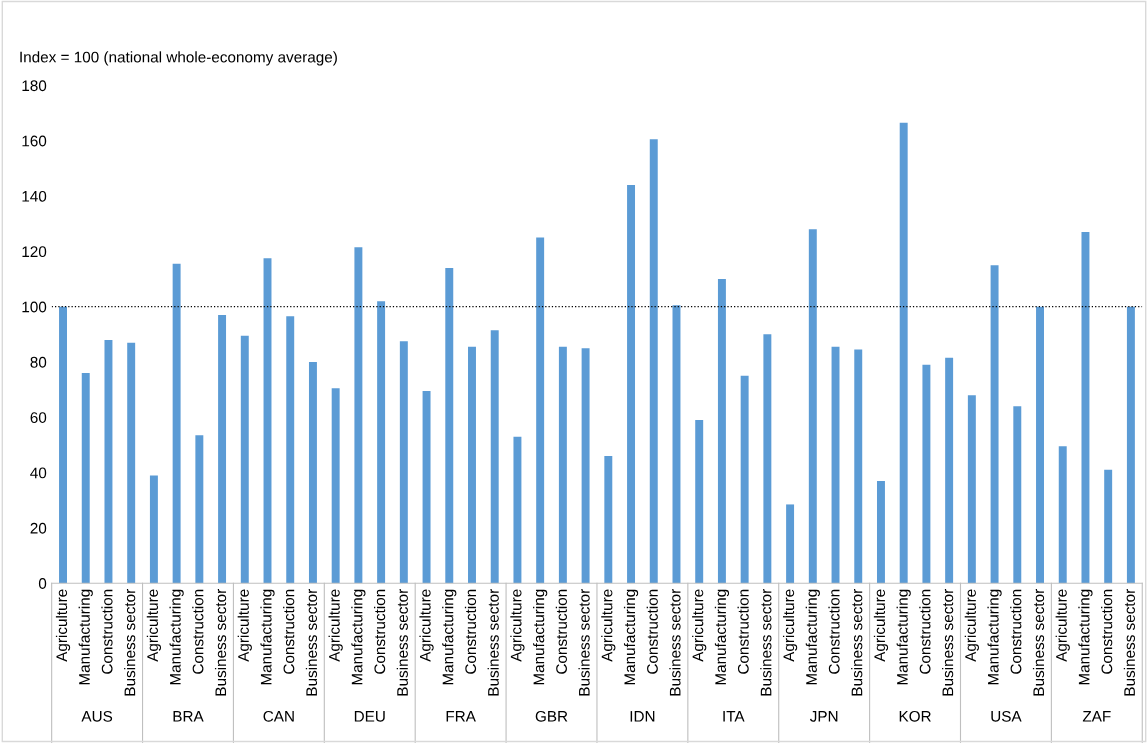  Describe the element at coordinates (34, 86) in the screenshot. I see `y-tick-label: 180` at that location.